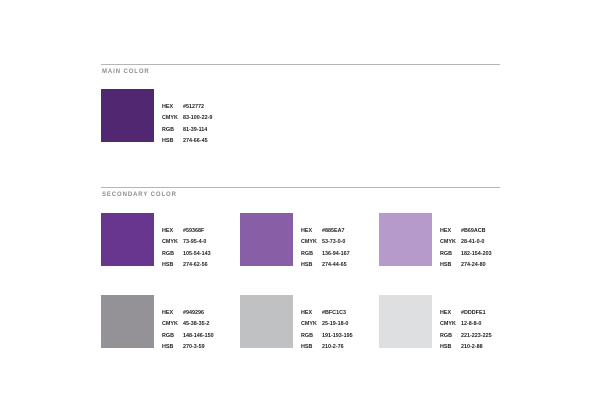  I want to click on rgb-value: 191-193-195, so click(337, 335).